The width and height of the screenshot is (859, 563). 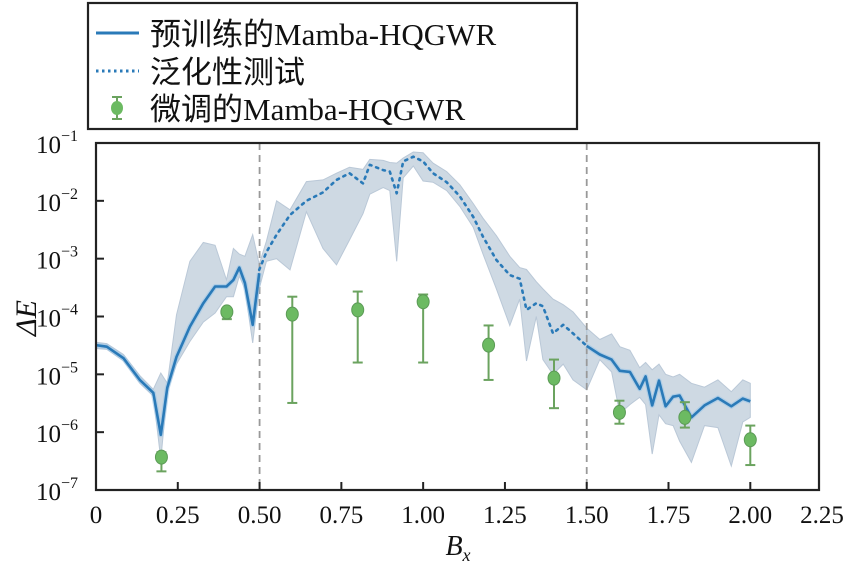 I want to click on legend: 预训练的Mamba-HQGWR 泛化性测试 微调的Mamba-HQGWR, so click(x=332, y=66).